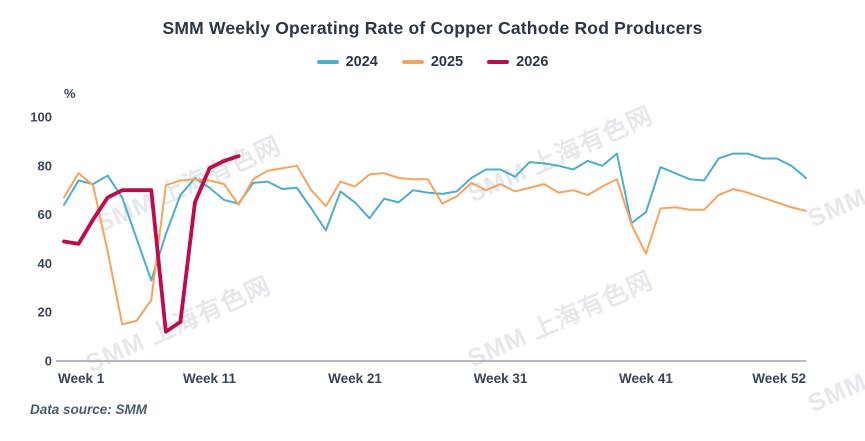 This screenshot has height=441, width=865. What do you see at coordinates (45, 165) in the screenshot?
I see `y-axis-tick: 80` at bounding box center [45, 165].